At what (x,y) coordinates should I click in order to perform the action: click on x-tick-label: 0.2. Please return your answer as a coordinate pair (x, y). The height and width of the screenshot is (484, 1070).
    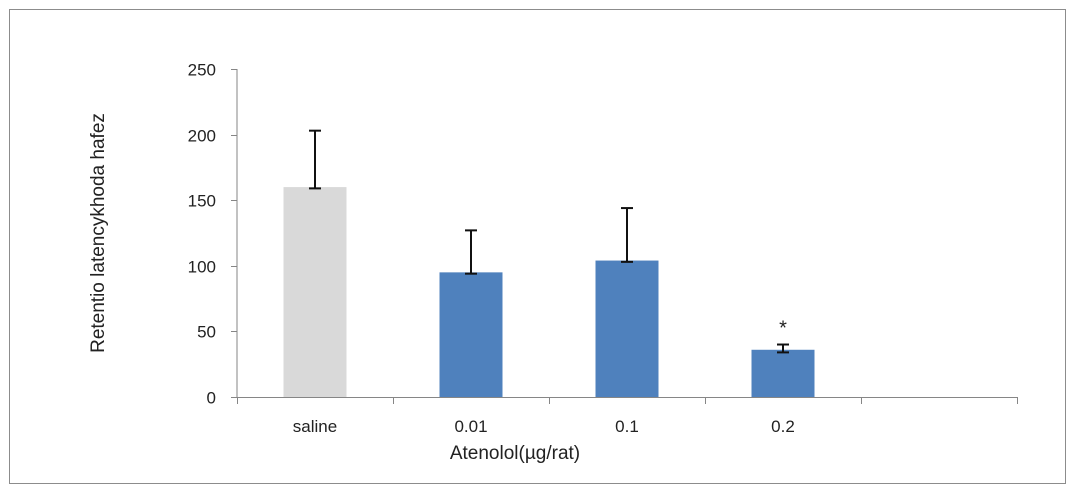
    Looking at the image, I should click on (783, 426).